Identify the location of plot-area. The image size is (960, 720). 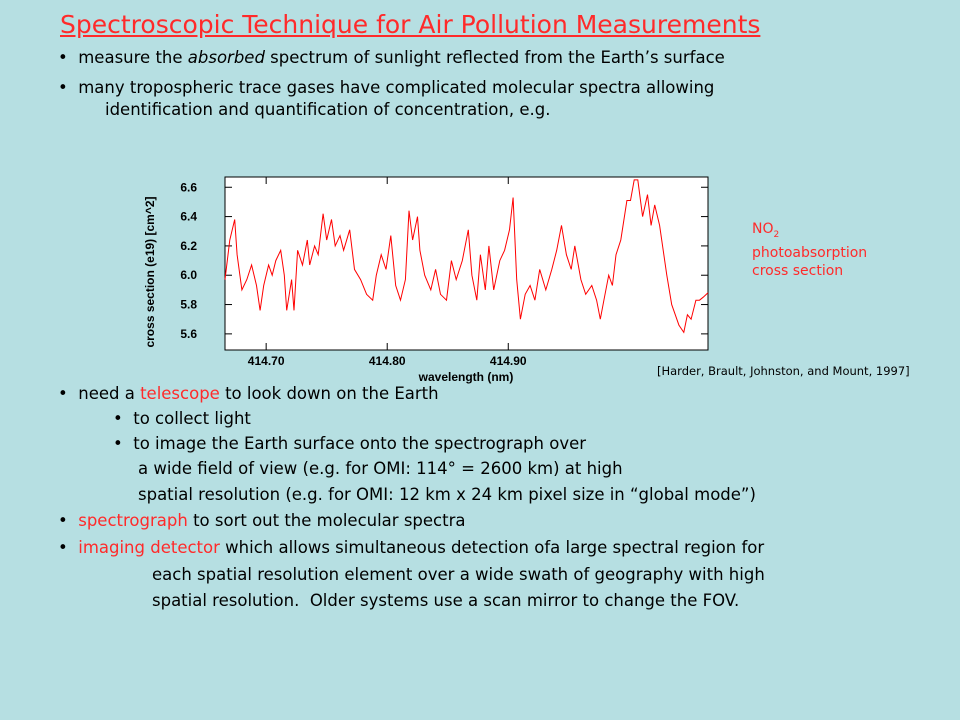
(466, 263).